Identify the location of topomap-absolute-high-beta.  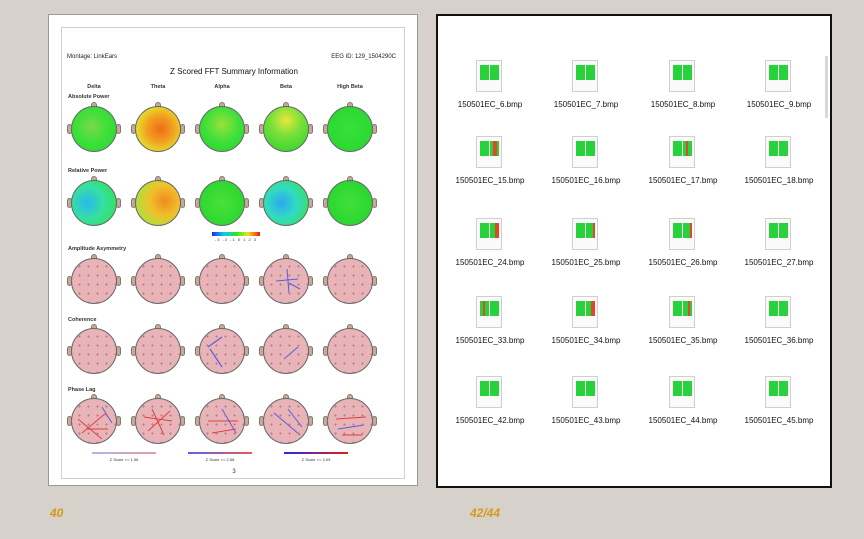
(350, 129).